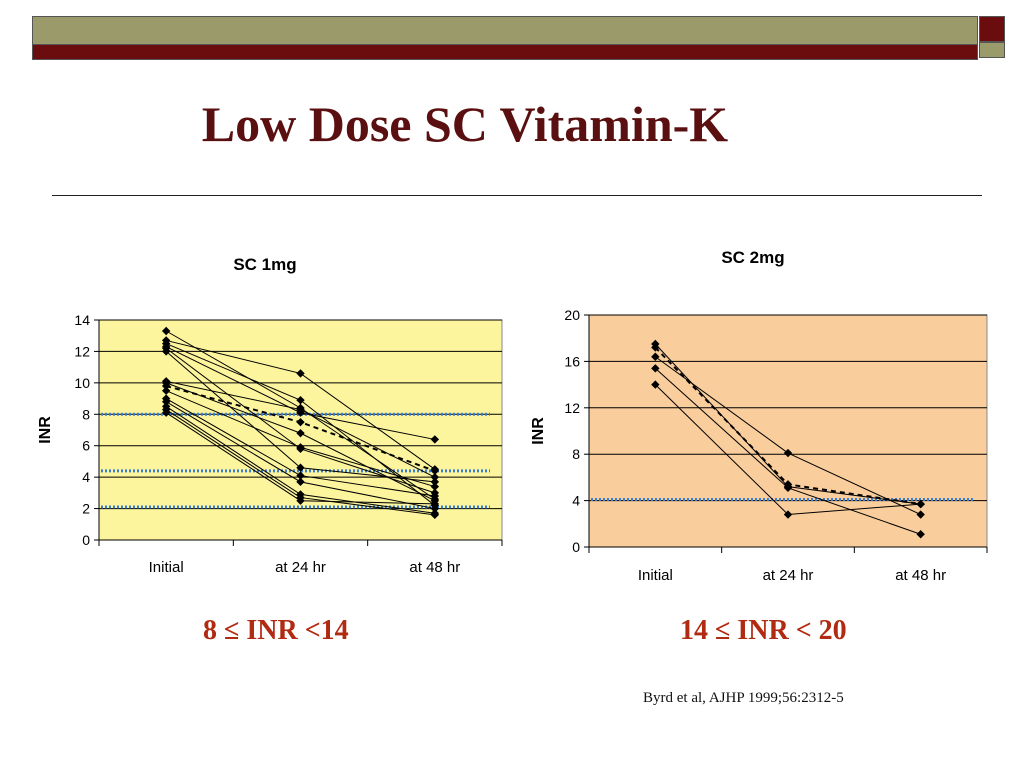 The image size is (1024, 768). What do you see at coordinates (264, 264) in the screenshot?
I see `chart-title: SC 1mg` at bounding box center [264, 264].